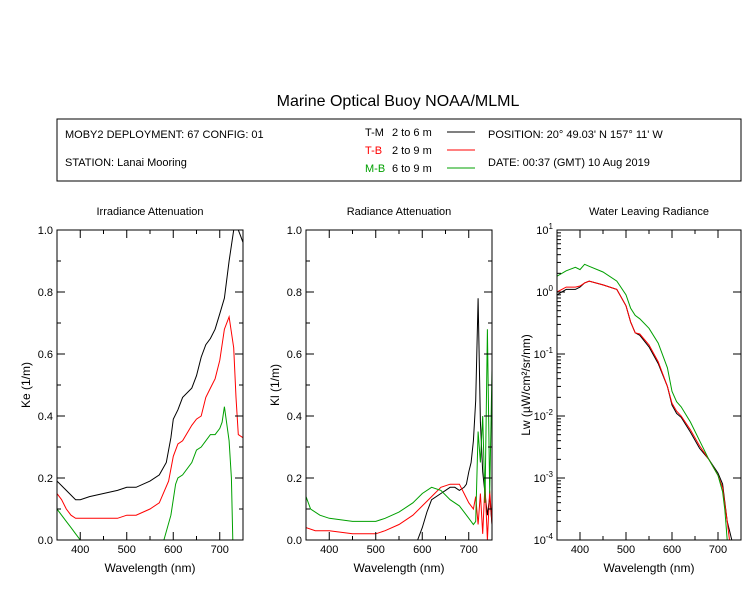 The height and width of the screenshot is (600, 750). Describe the element at coordinates (275, 385) in the screenshot. I see `y-axis-label: Kl (1/m)` at that location.